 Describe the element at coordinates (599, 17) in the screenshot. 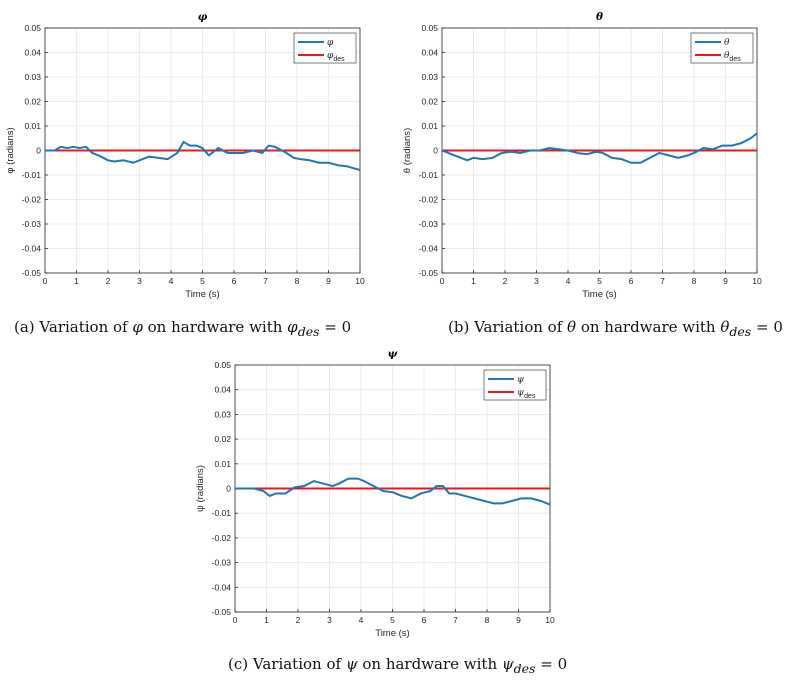

I see `chart-title: θ` at that location.